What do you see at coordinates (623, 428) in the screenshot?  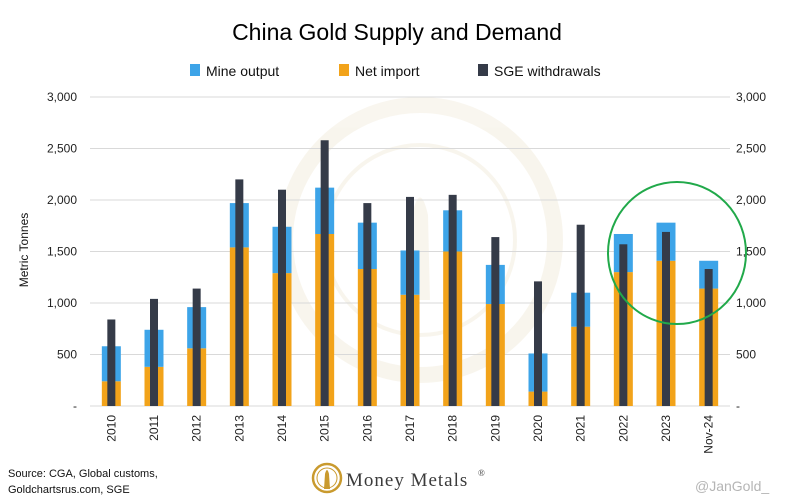 I see `x-tick-label: 2022` at bounding box center [623, 428].